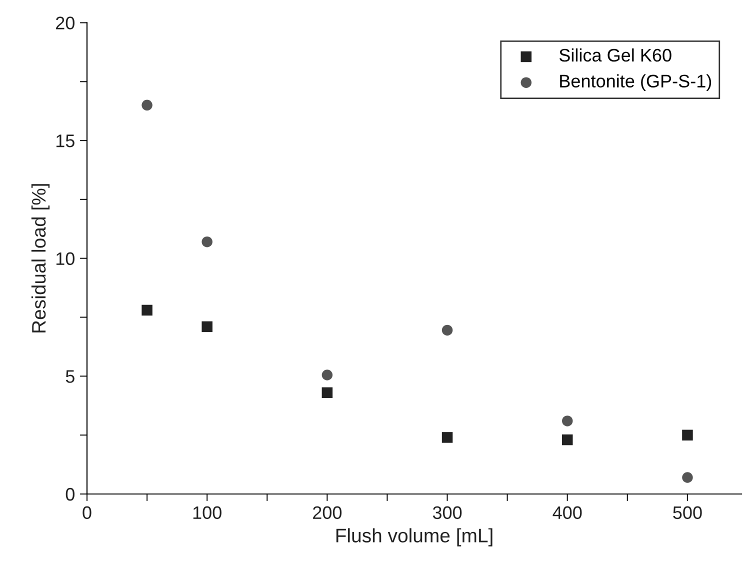 Image resolution: width=743 pixels, height=567 pixels. I want to click on y-tick-label: 20, so click(65, 23).